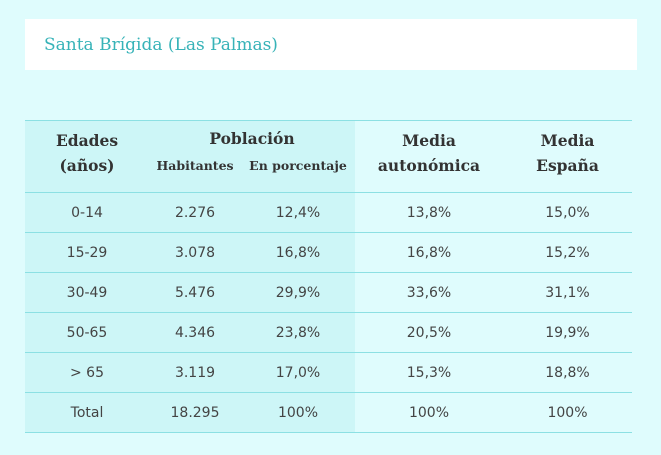 This screenshot has width=661, height=455. I want to click on cell-porcentaje: 23,8%, so click(298, 332).